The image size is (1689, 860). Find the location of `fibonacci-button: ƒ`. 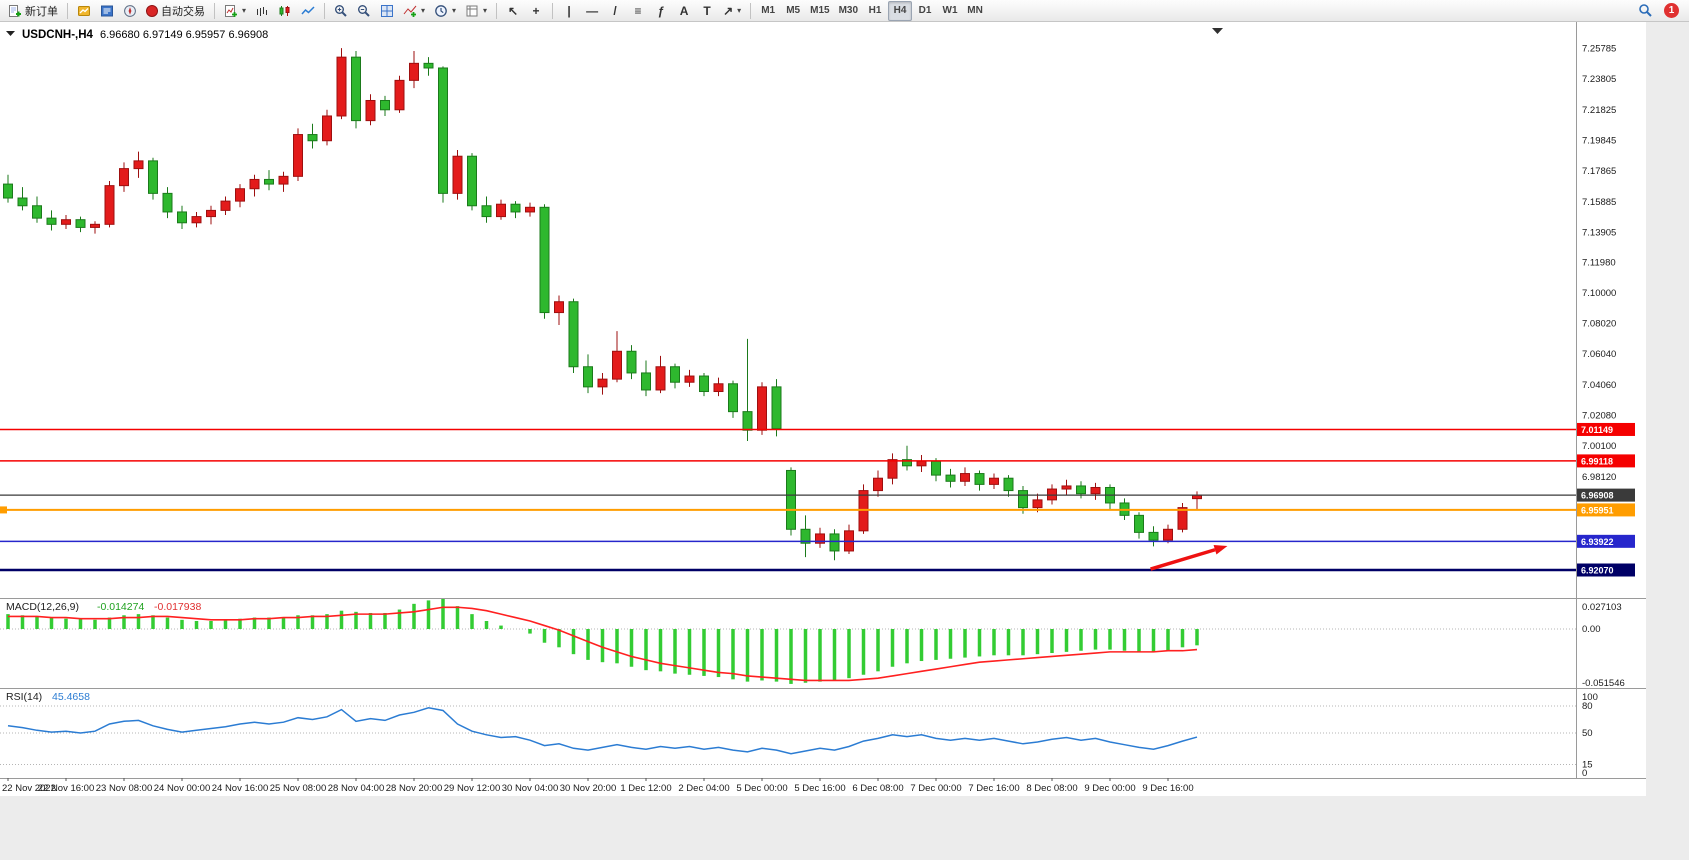

fibonacci-button: ƒ is located at coordinates (661, 11).